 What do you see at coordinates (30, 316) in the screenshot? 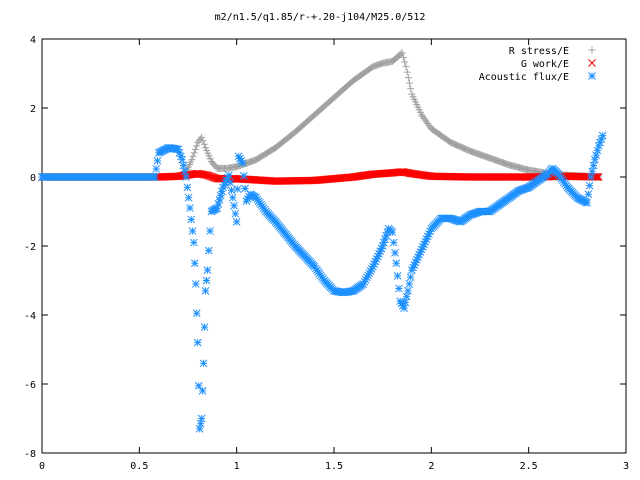
I see `y-tick-label: -4` at bounding box center [30, 316].